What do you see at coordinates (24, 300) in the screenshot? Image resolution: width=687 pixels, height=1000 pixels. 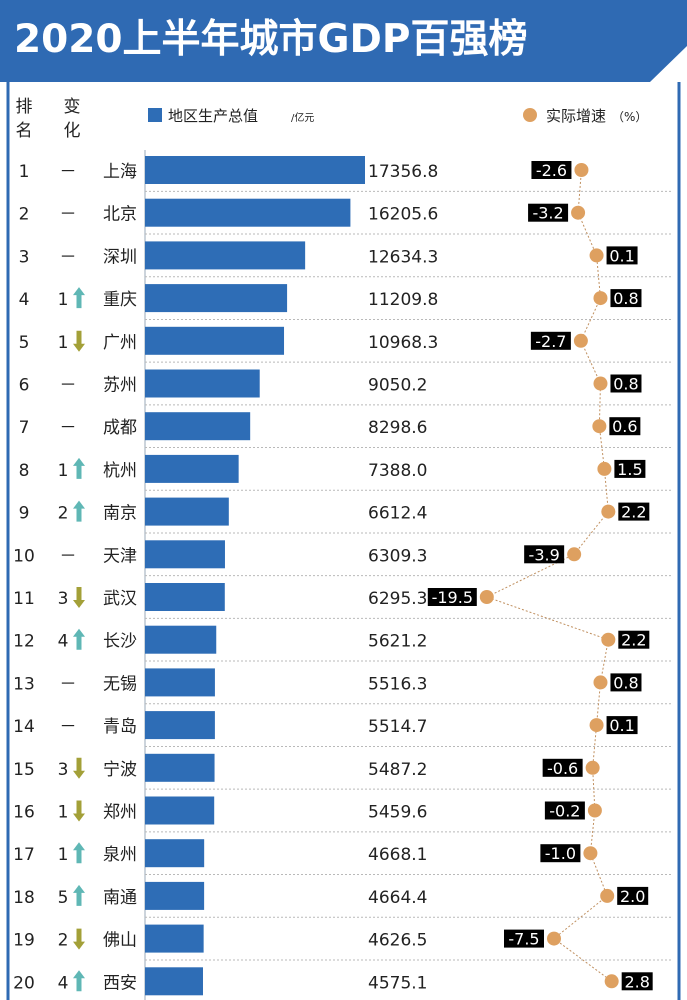 I see `rank-number: 4` at bounding box center [24, 300].